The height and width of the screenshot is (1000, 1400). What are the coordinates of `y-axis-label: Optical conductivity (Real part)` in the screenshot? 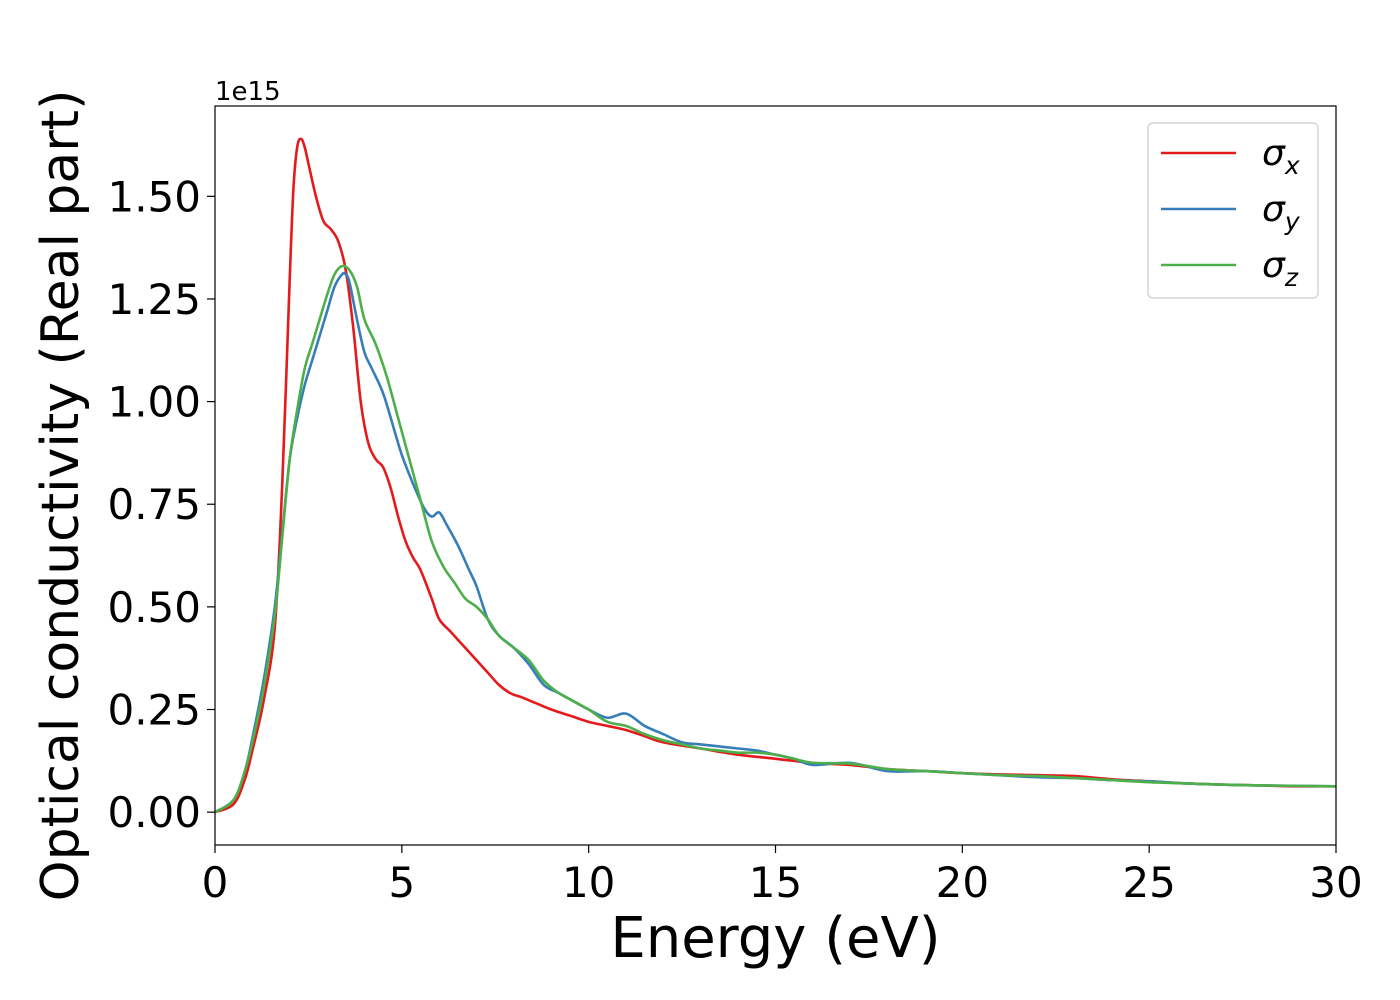 It's located at (61, 496).